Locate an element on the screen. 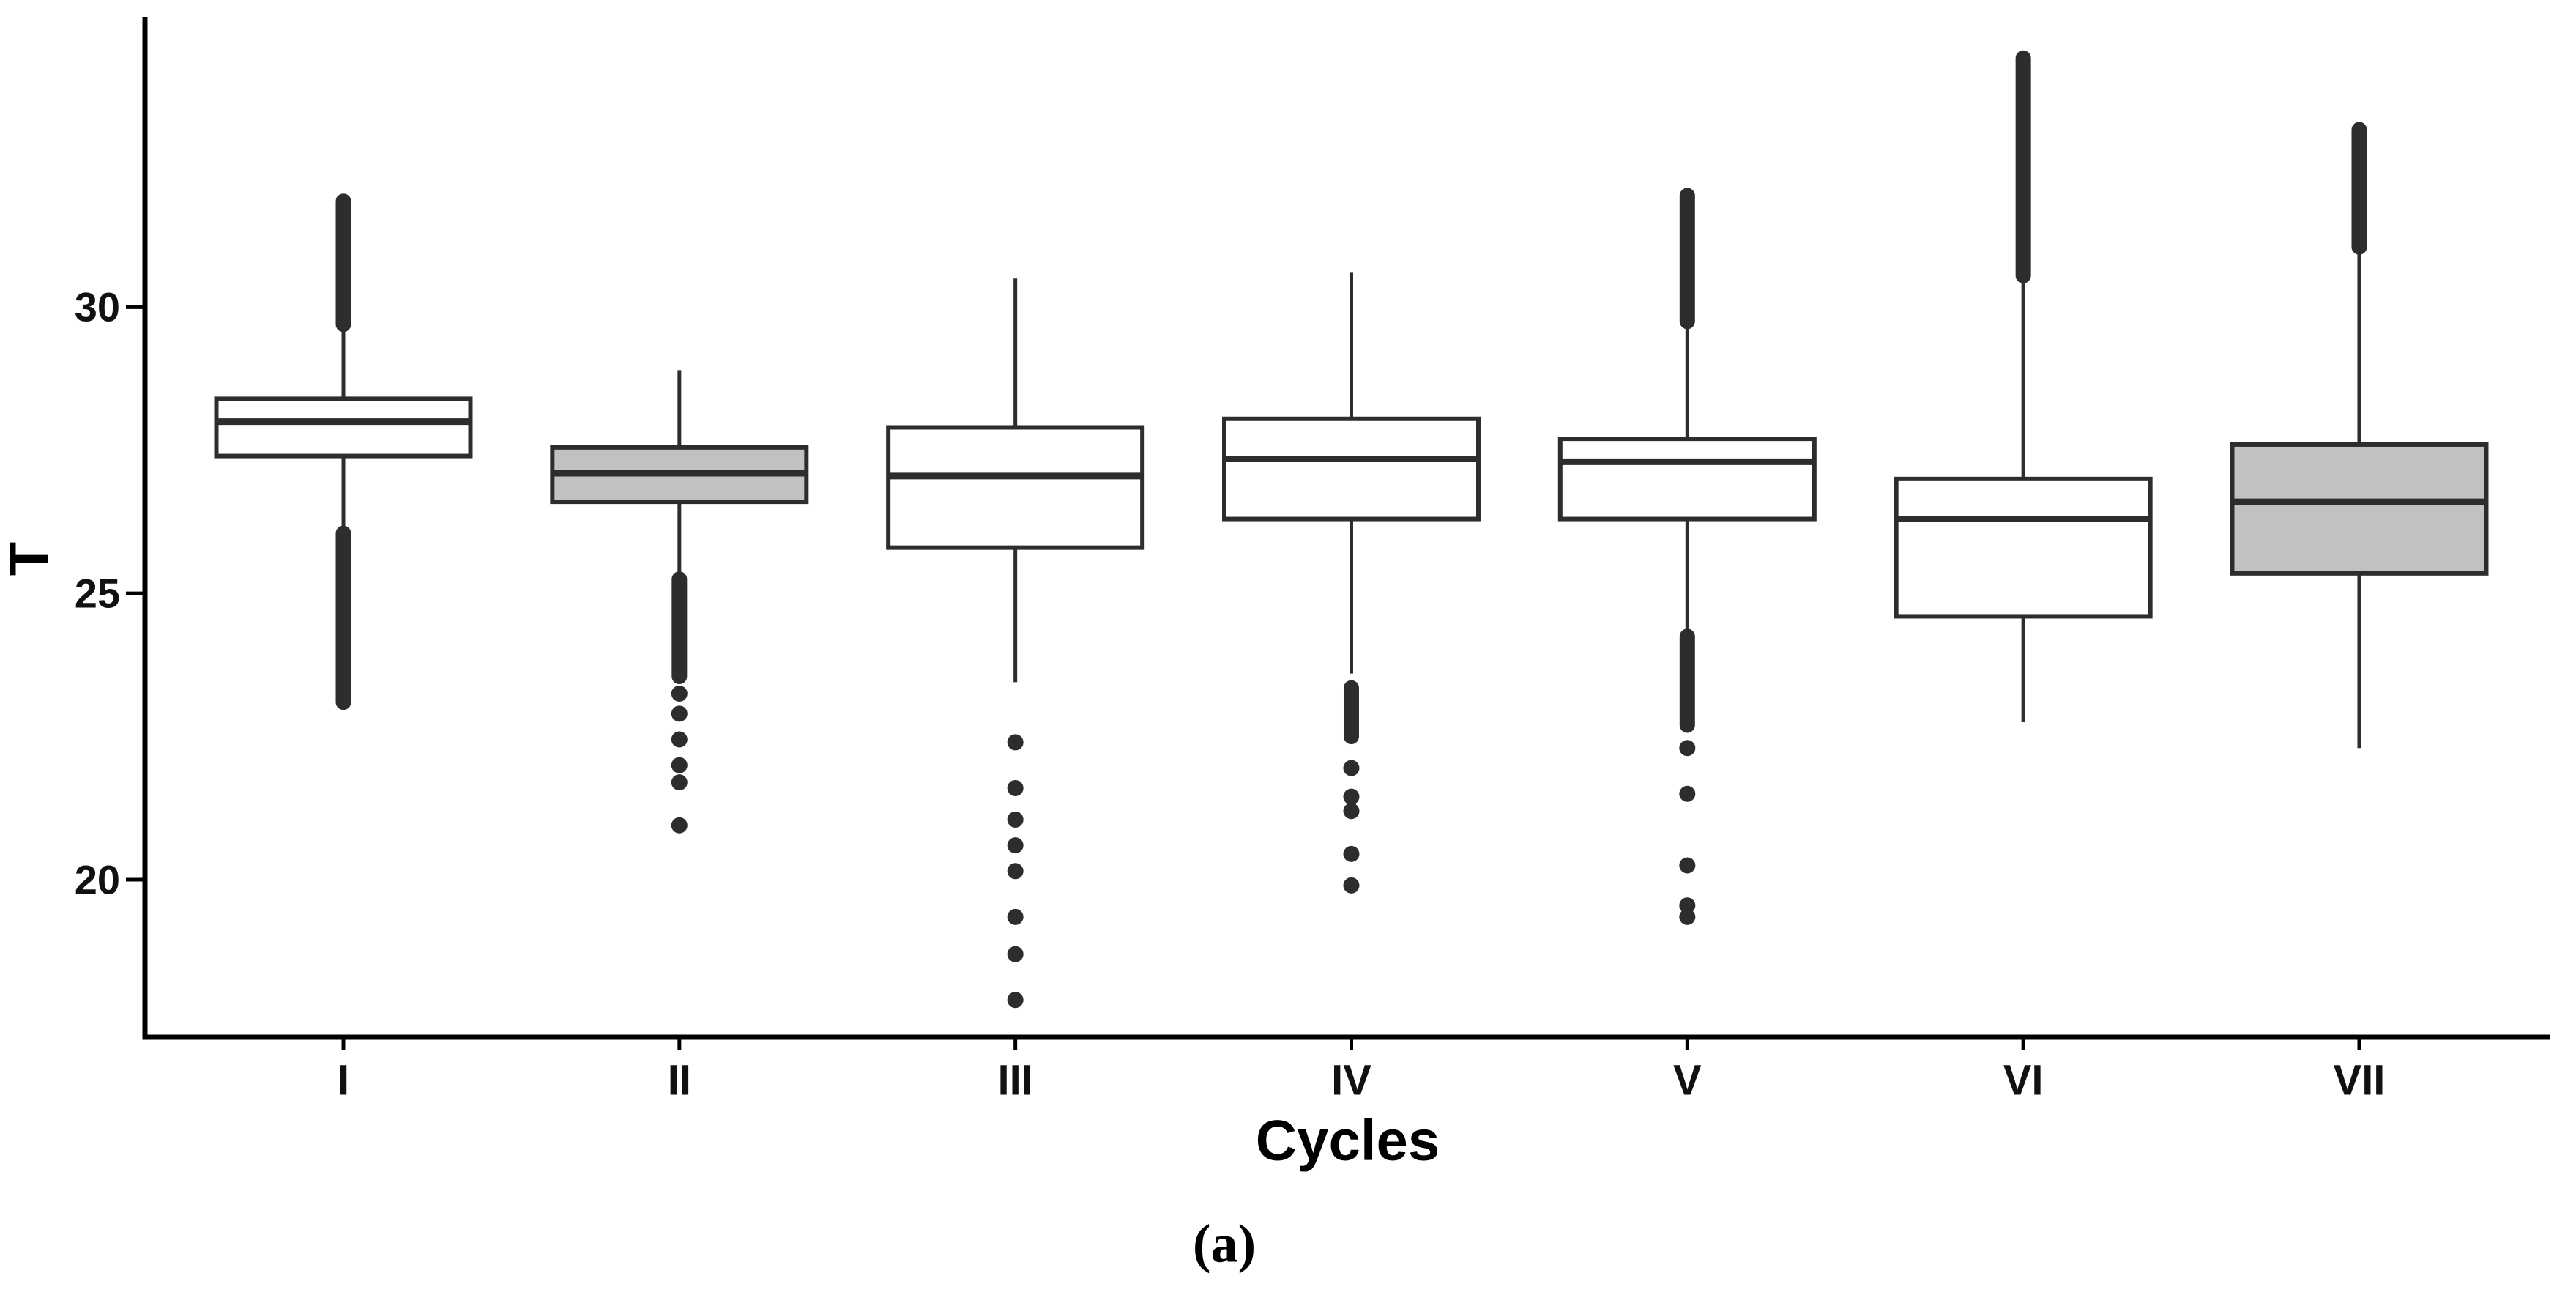 Image resolution: width=2576 pixels, height=1295 pixels. x-tick-label-II: II is located at coordinates (679, 1080).